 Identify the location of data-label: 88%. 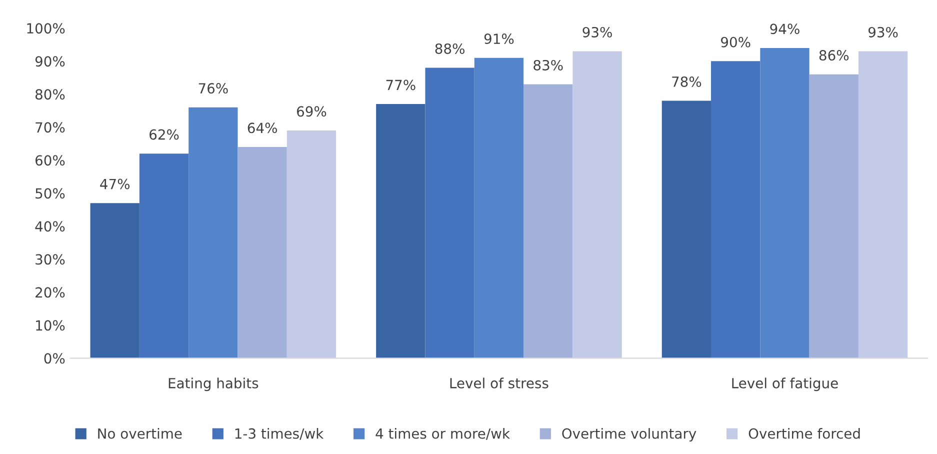
(449, 48).